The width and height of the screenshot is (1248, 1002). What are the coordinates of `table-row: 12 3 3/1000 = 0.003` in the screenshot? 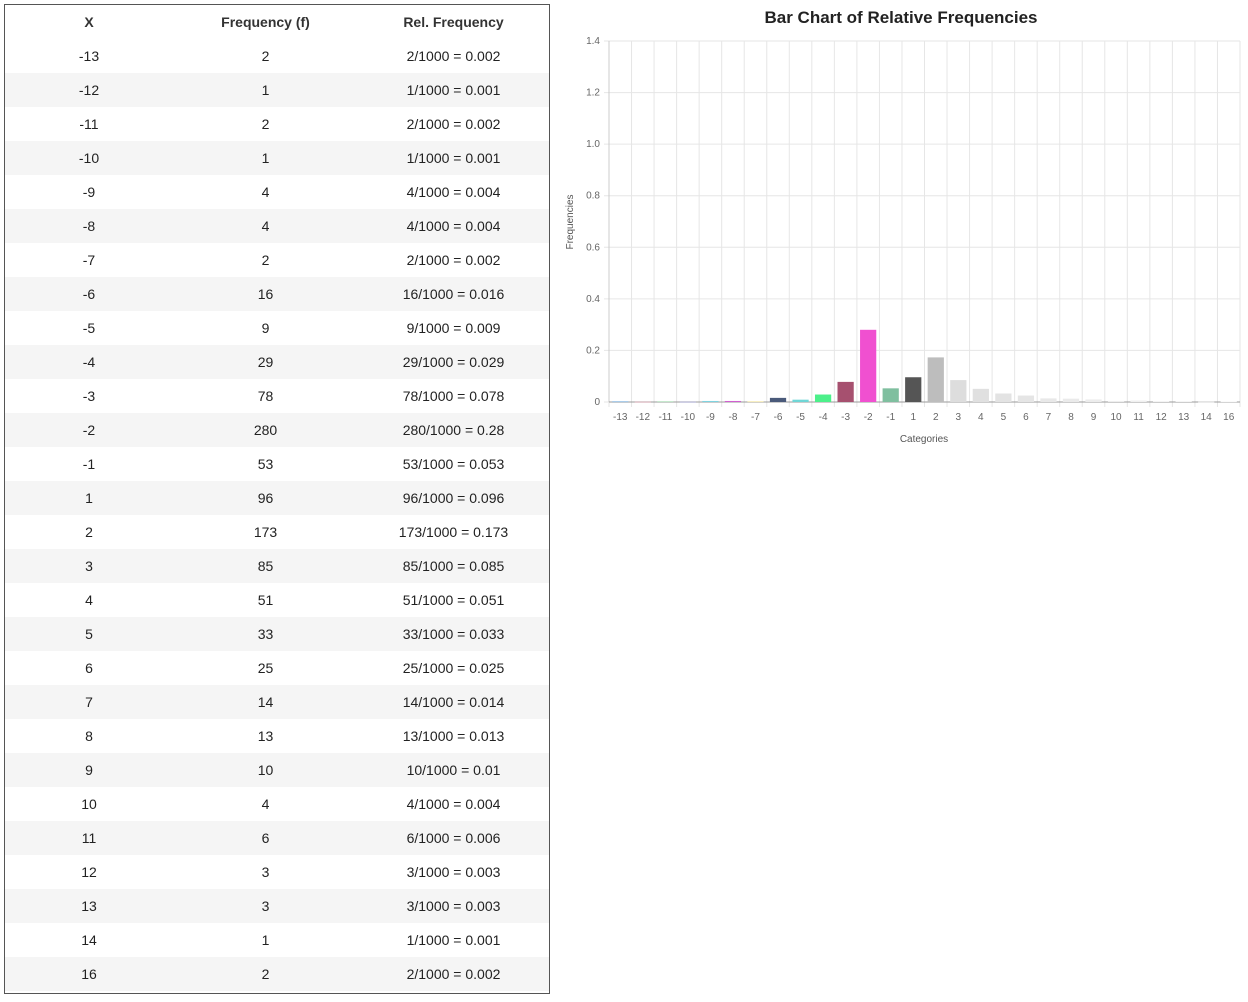 It's located at (277, 872).